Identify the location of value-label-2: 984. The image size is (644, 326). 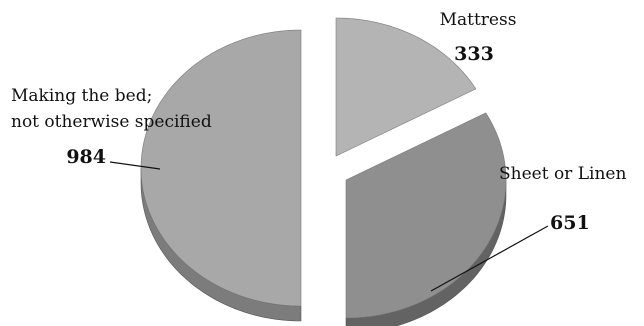
(86, 157).